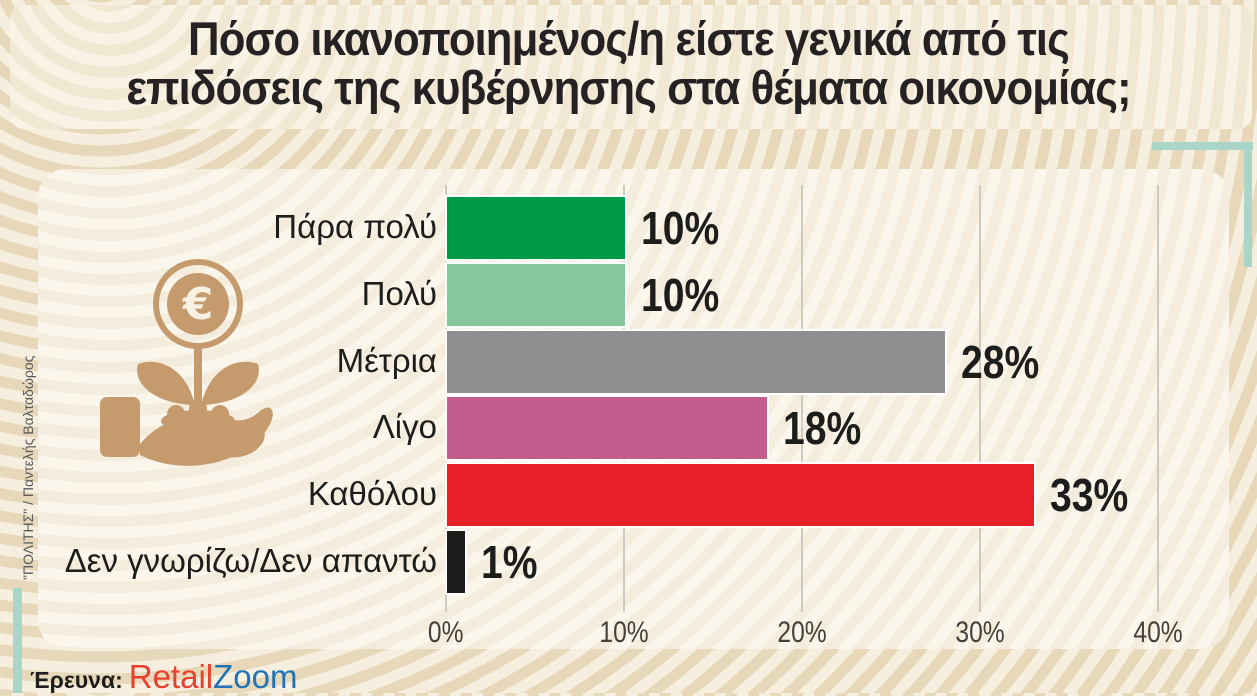  What do you see at coordinates (76, 680) in the screenshot?
I see `survey-label: Έρευνα:` at bounding box center [76, 680].